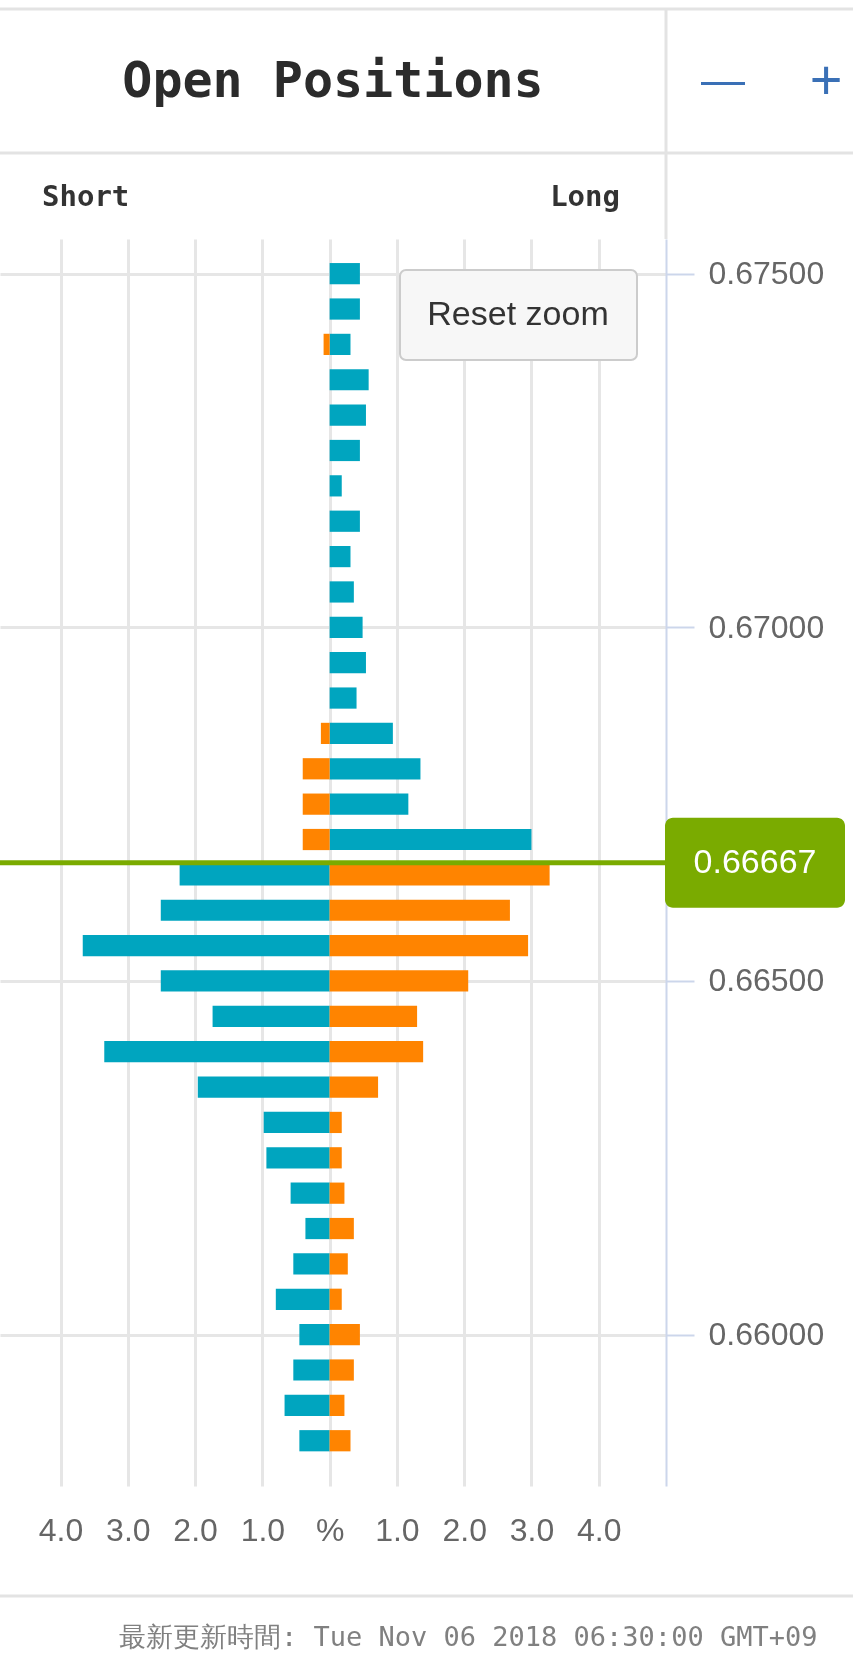 This screenshot has height=1657, width=853. Describe the element at coordinates (86, 196) in the screenshot. I see `text: Short` at that location.